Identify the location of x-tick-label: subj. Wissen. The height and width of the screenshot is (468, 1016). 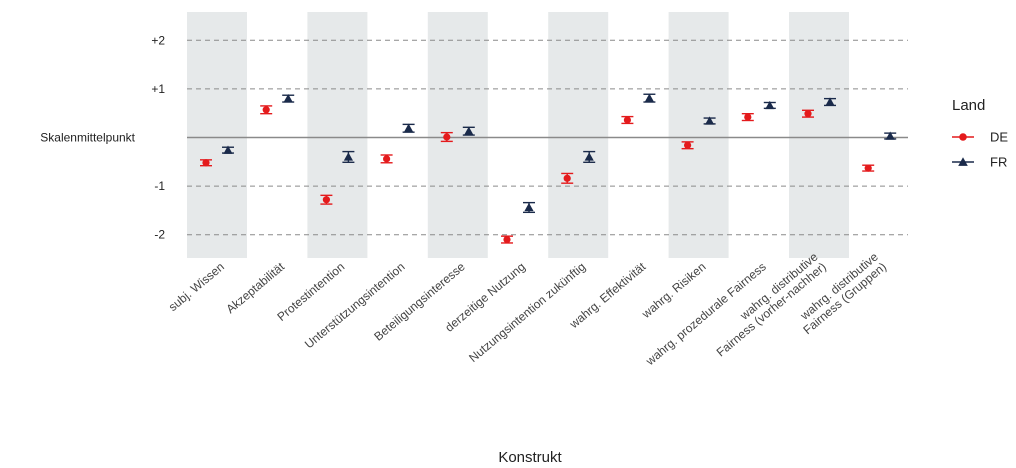
(196, 287).